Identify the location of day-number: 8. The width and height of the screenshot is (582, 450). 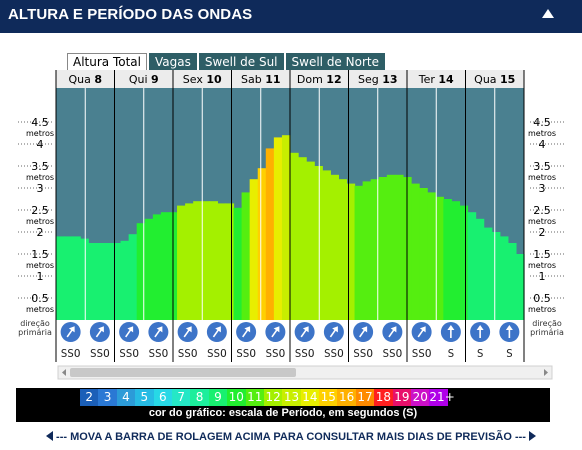
(98, 79).